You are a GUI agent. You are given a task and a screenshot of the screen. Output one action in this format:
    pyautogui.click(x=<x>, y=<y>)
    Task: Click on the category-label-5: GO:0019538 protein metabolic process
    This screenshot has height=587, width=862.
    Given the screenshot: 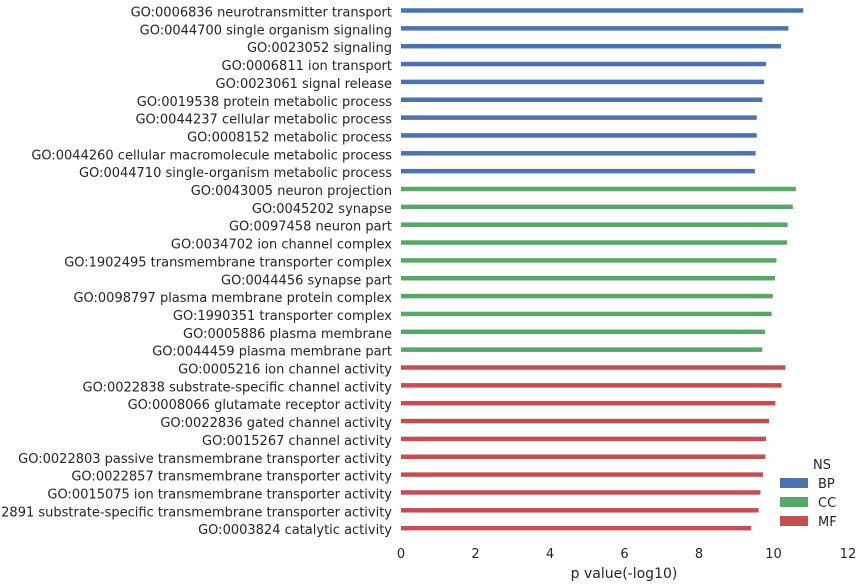 What is the action you would take?
    pyautogui.click(x=264, y=102)
    